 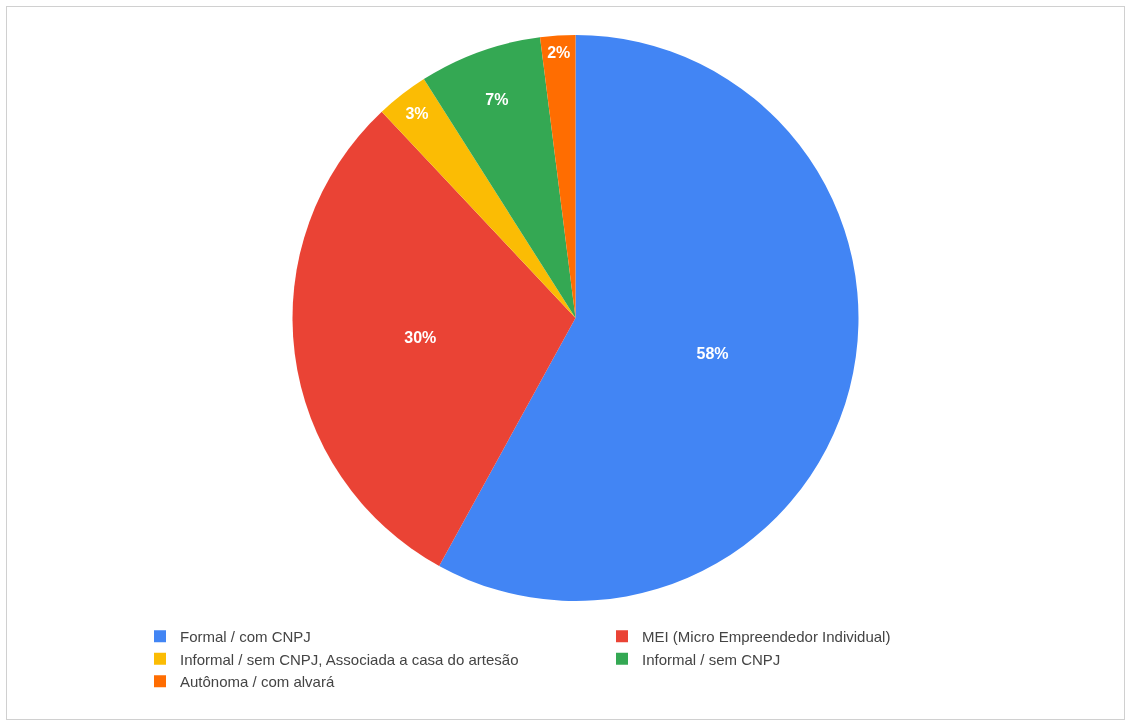 What do you see at coordinates (497, 99) in the screenshot?
I see `data-label: 7%` at bounding box center [497, 99].